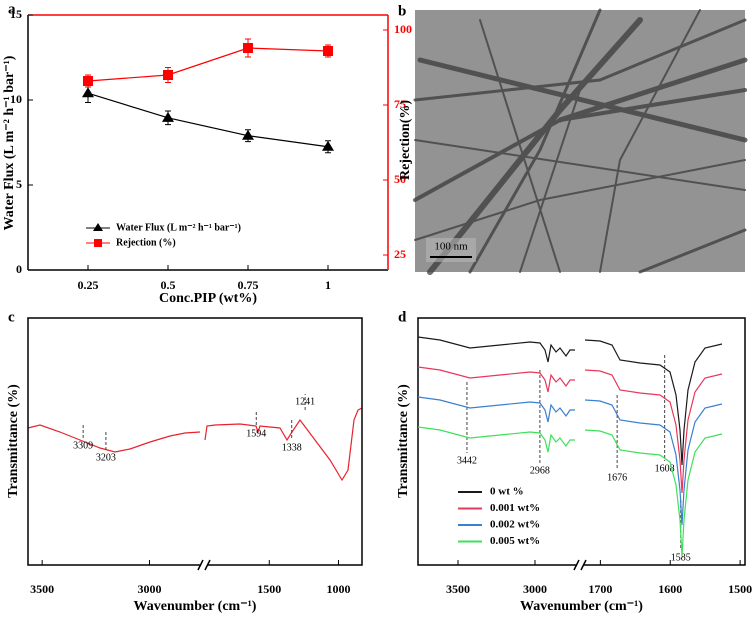 This screenshot has height=622, width=756. What do you see at coordinates (248, 285) in the screenshot?
I see `x-tick-label: 0.75` at bounding box center [248, 285].